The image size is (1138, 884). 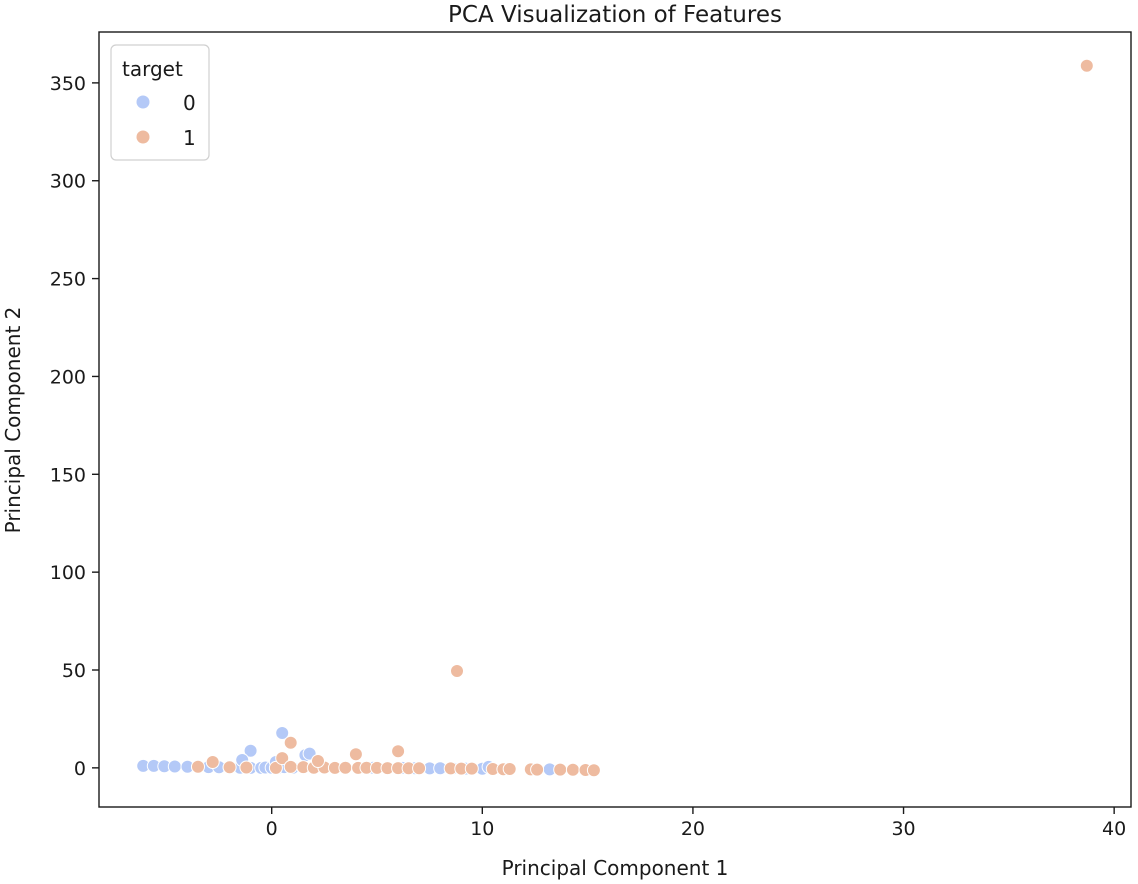 What do you see at coordinates (74, 671) in the screenshot?
I see `y-tick-label-50: 50` at bounding box center [74, 671].